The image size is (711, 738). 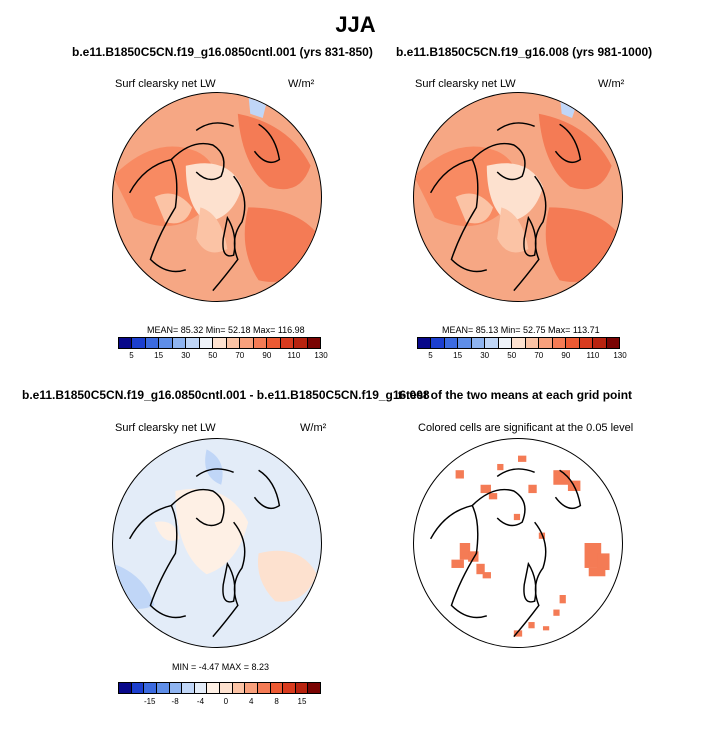 I want to click on panel2-colorbar-tick-label: 50, so click(x=512, y=355).